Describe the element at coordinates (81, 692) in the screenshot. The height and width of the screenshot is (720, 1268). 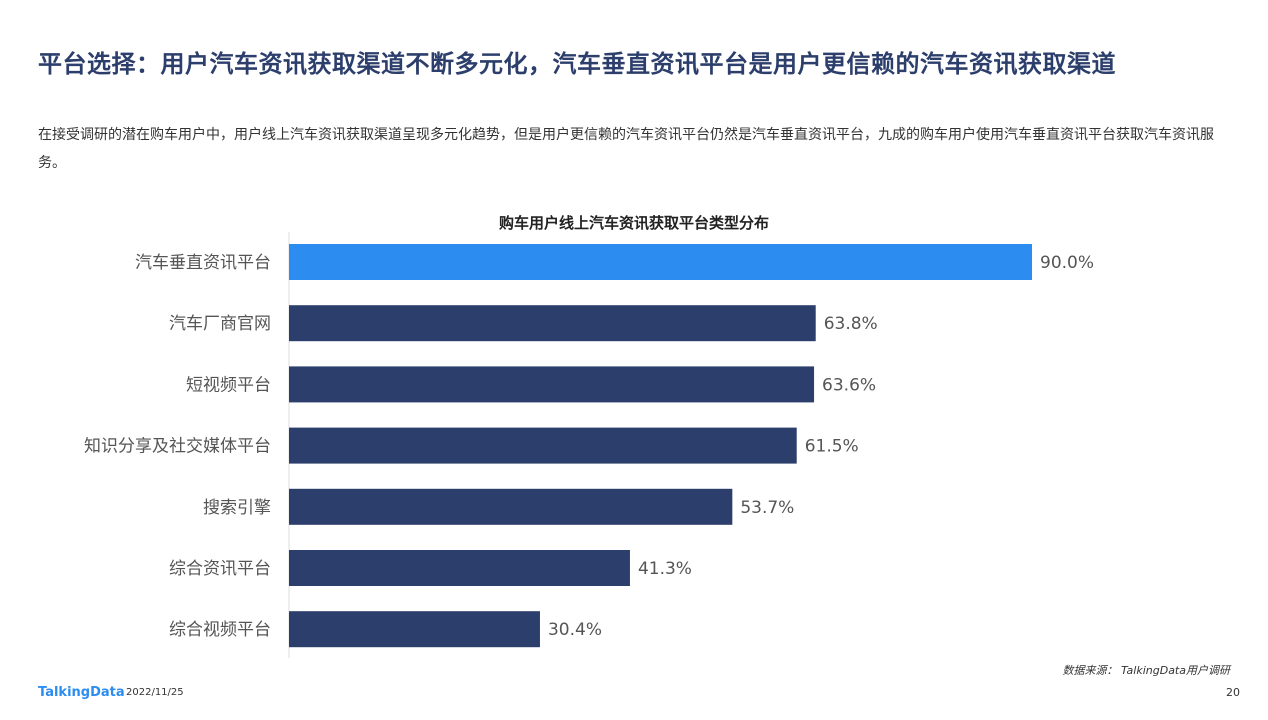
I see `talkingdata-logo: TalkingData` at that location.